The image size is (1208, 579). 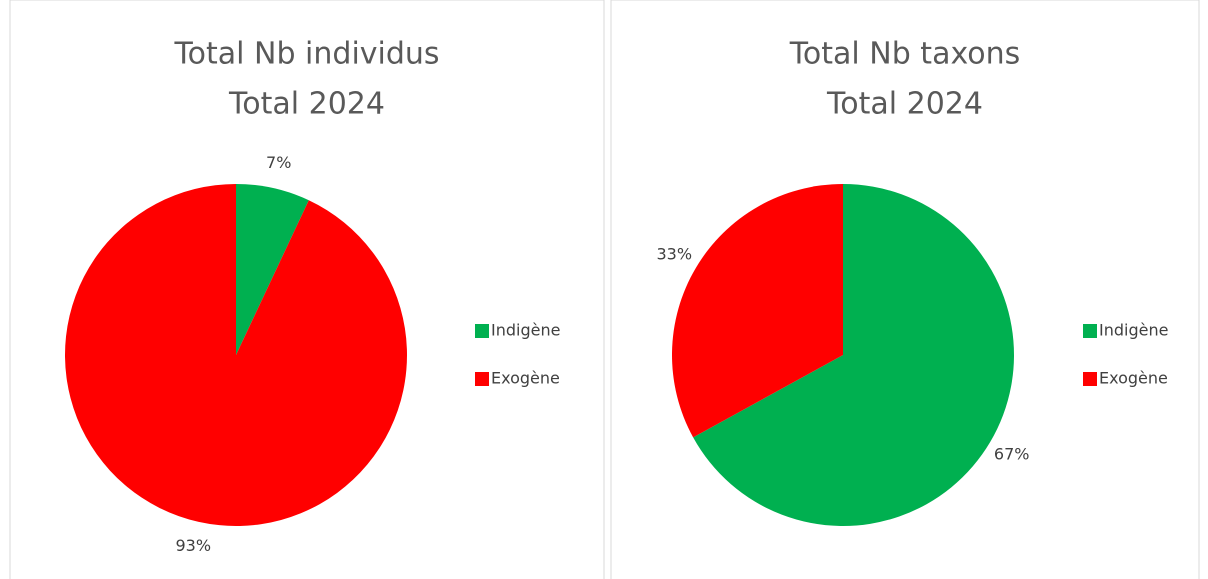 I want to click on chart-title: Total Nb individus, so click(x=306, y=54).